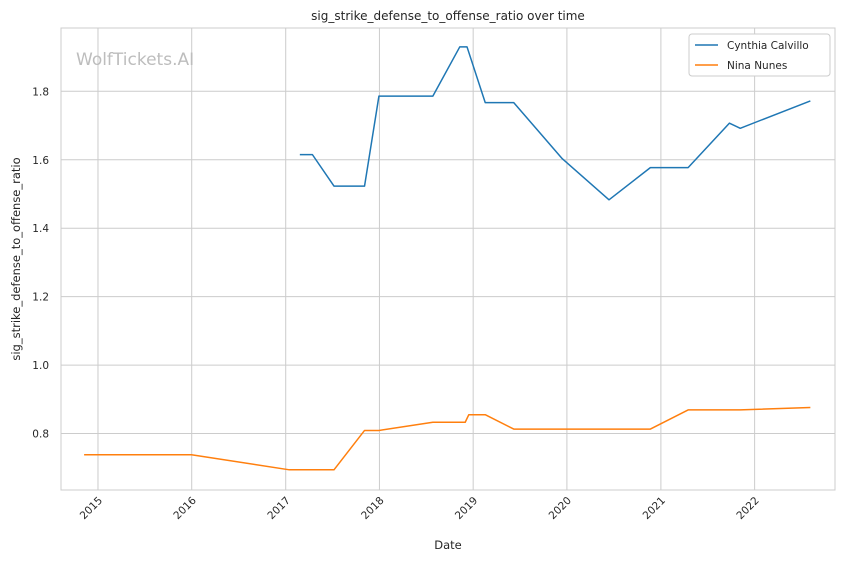 This screenshot has width=844, height=561. I want to click on legend-label-cynthia-calvillo: Cynthia Calvillo, so click(768, 46).